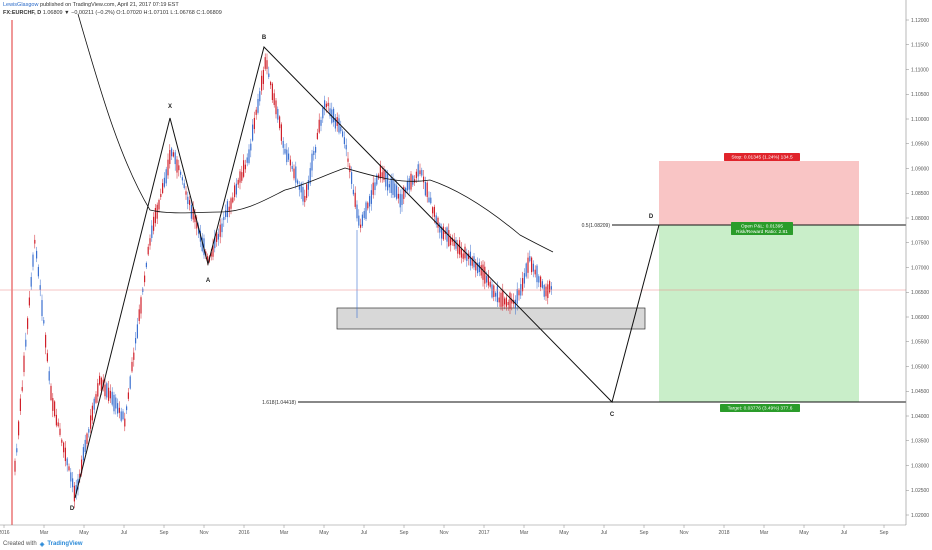  Describe the element at coordinates (65, 544) in the screenshot. I see `tradingview-brand: TradingView` at that location.